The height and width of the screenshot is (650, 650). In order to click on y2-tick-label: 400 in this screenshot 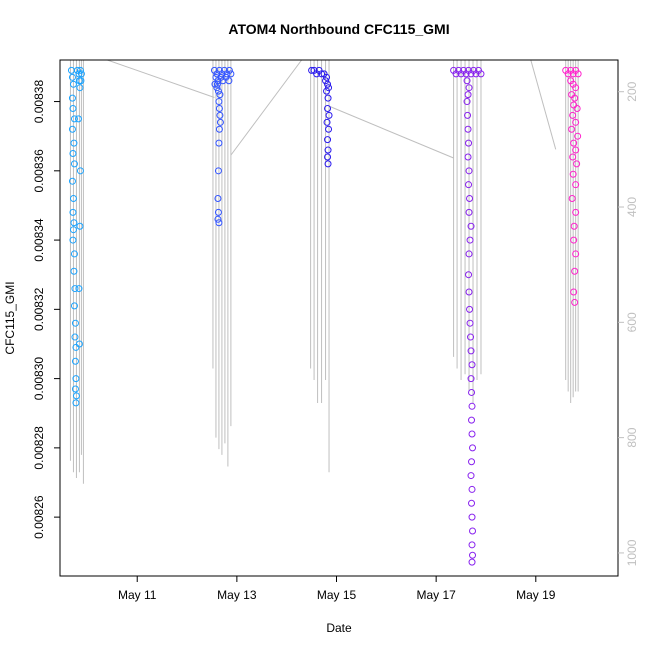, I will do `click(632, 207)`.